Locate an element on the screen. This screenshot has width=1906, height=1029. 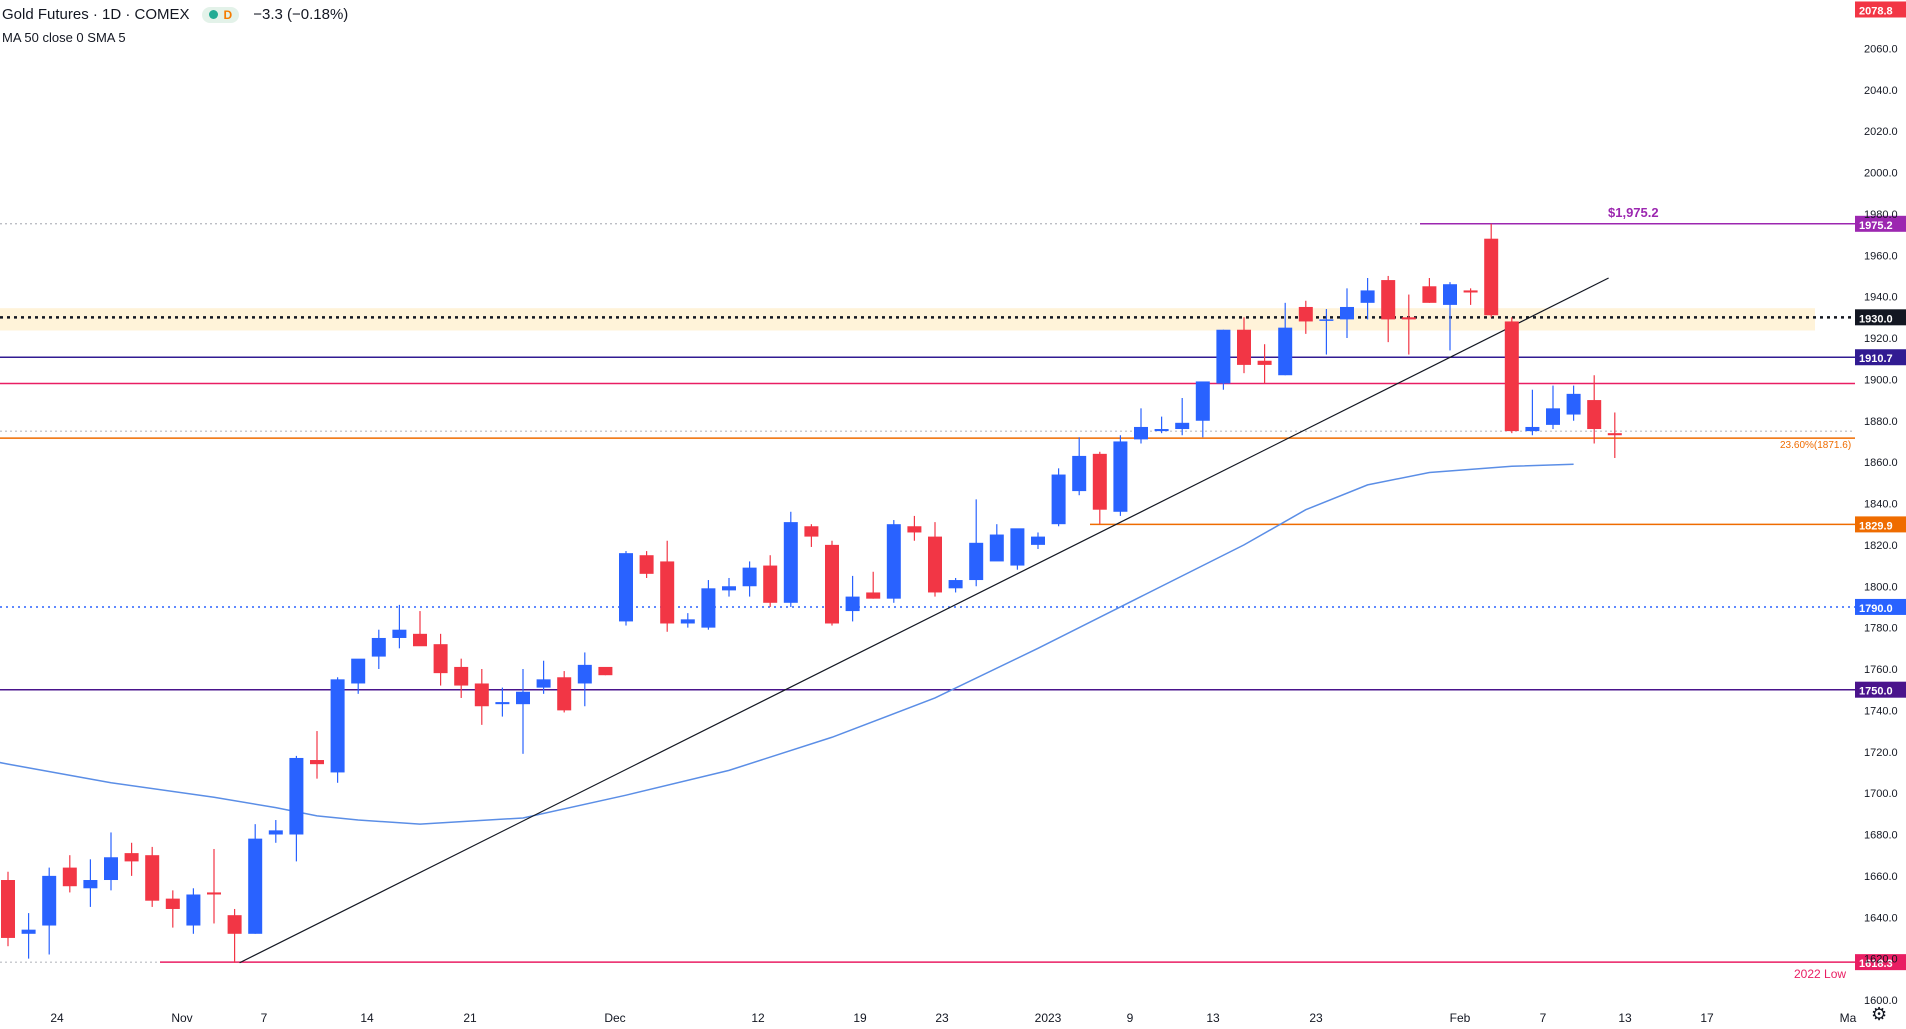
x-tick-label: Ma is located at coordinates (1848, 1018).